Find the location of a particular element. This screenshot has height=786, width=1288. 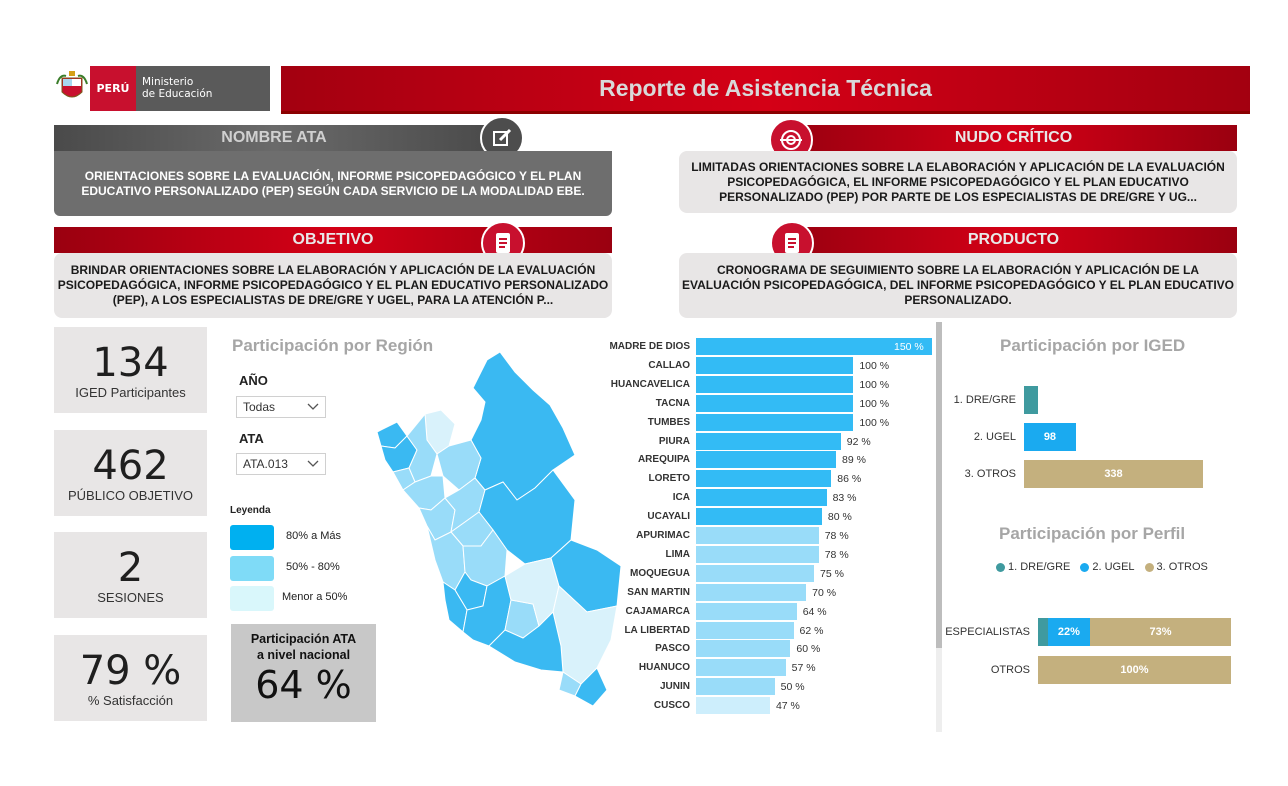

perfil-bar-label: OTROS is located at coordinates (1010, 670).